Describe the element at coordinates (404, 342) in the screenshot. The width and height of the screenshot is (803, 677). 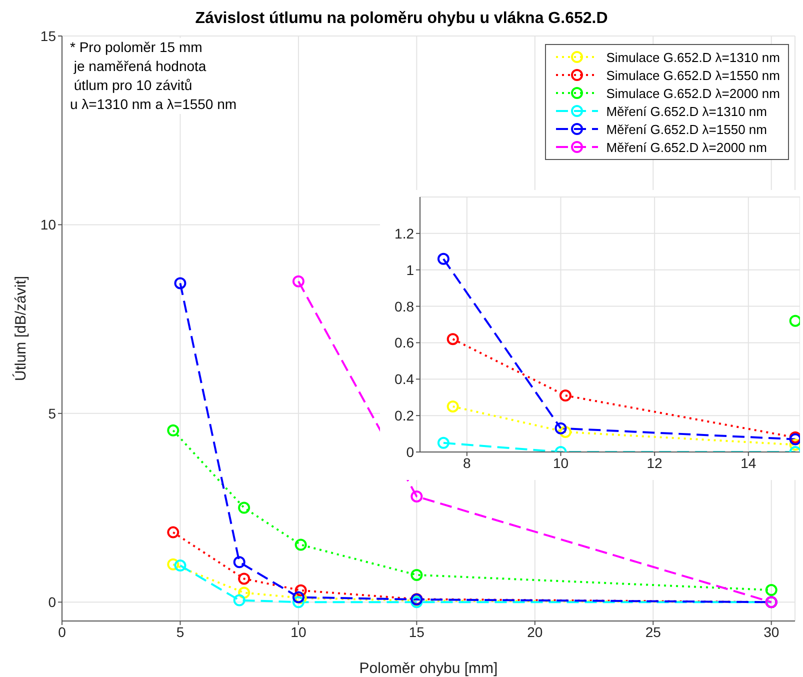
I see `y-tick-label: 0.6` at that location.